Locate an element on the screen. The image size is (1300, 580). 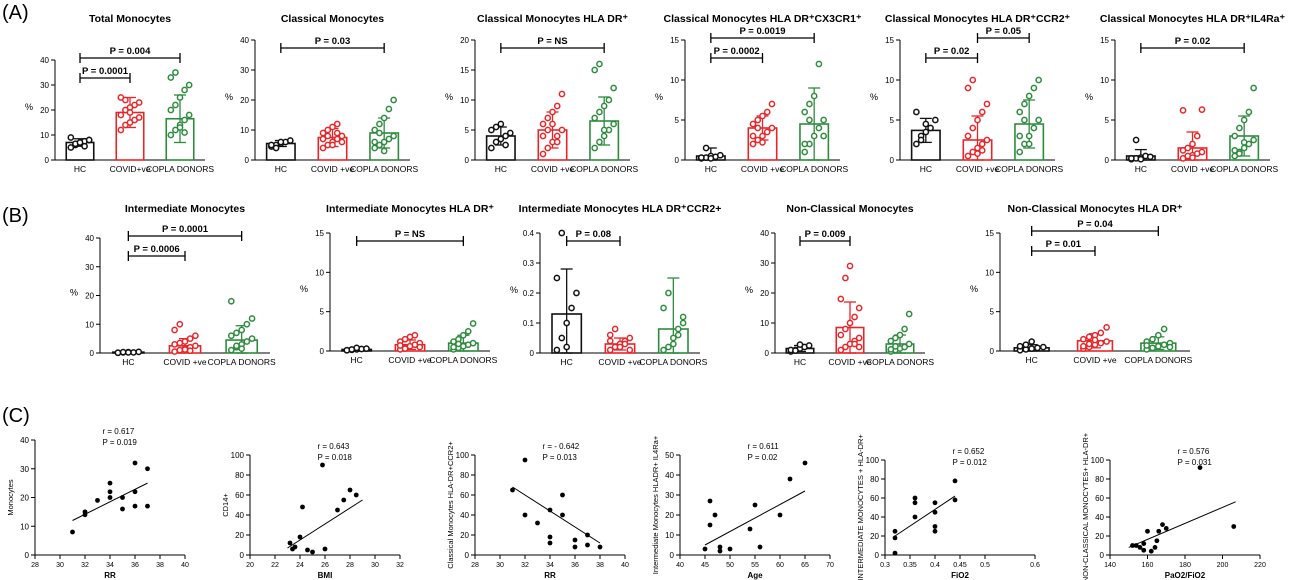
x-tick-label: 38 is located at coordinates (160, 565).